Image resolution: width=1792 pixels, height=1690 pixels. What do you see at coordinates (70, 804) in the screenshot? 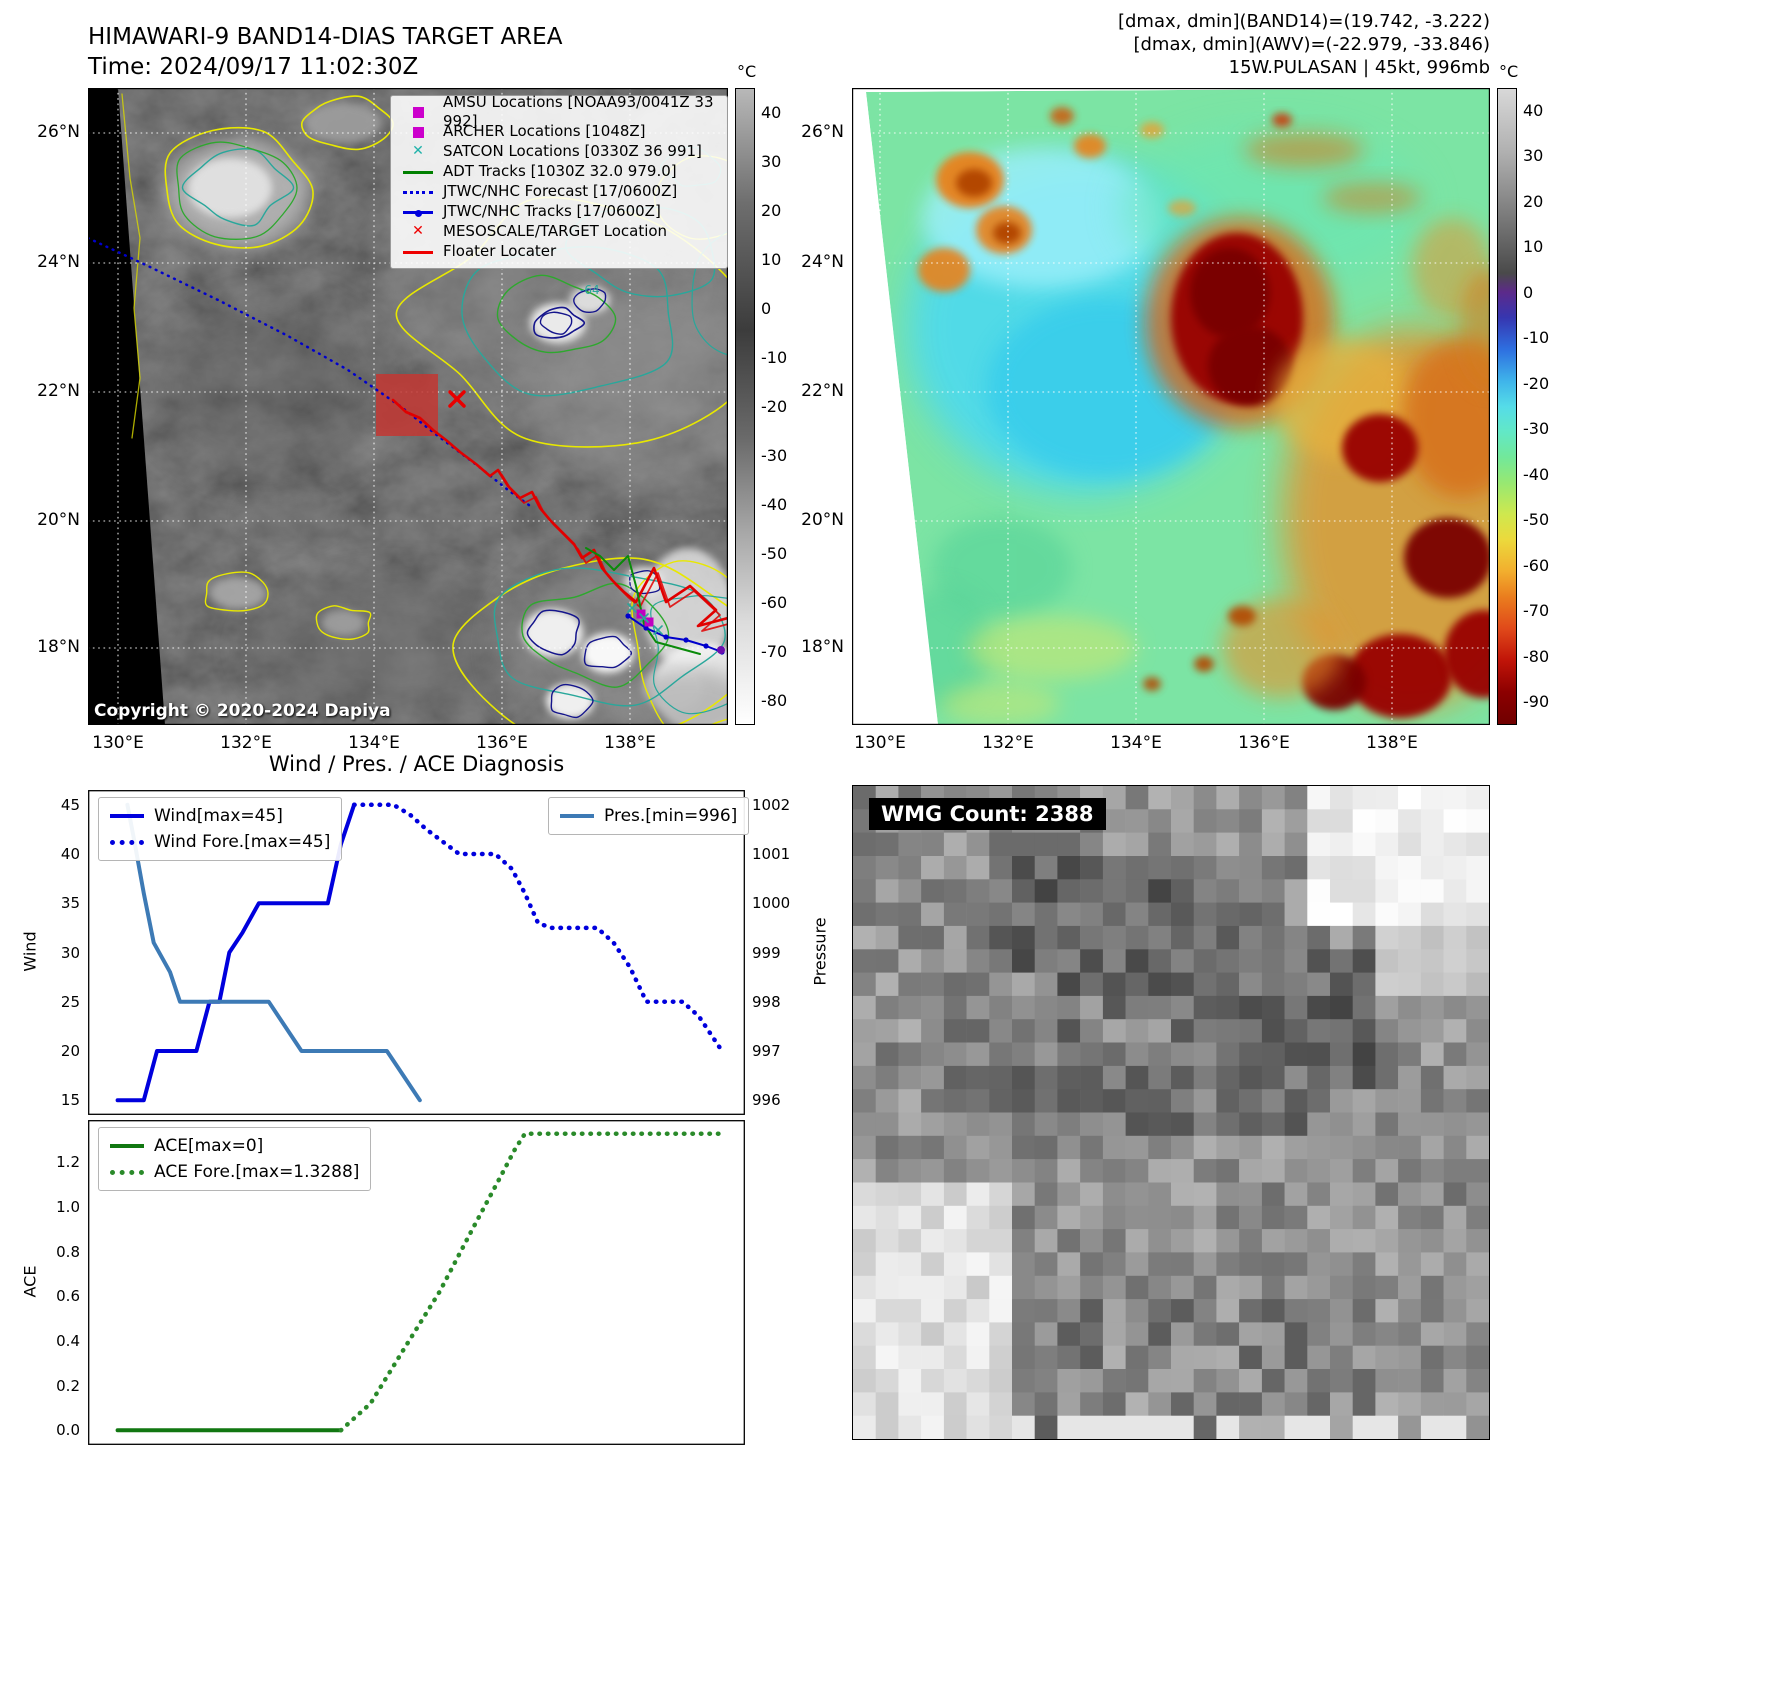
I see `wind-tick-label: 45` at bounding box center [70, 804].